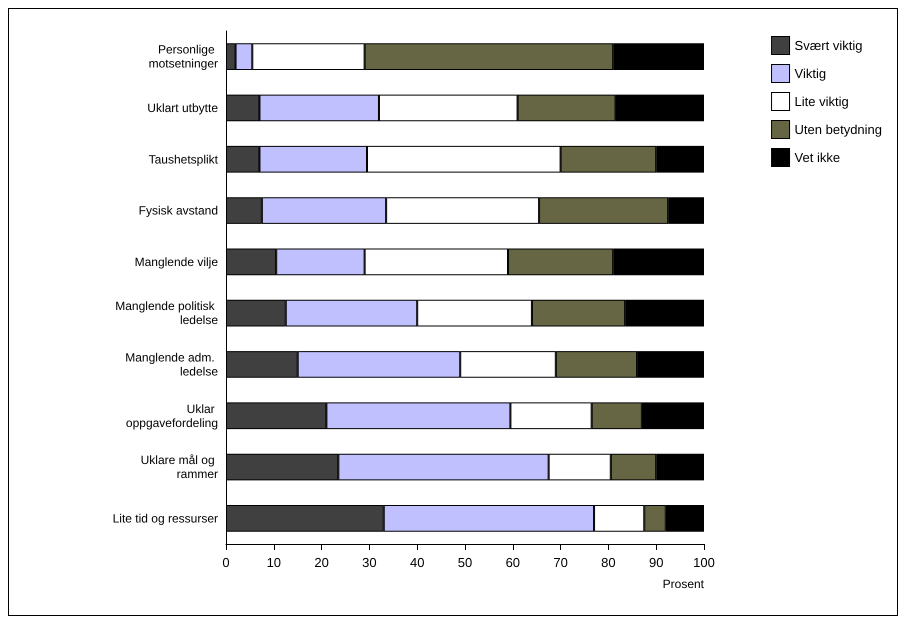 The height and width of the screenshot is (624, 906). What do you see at coordinates (369, 562) in the screenshot?
I see `x-tick-label: 30` at bounding box center [369, 562].